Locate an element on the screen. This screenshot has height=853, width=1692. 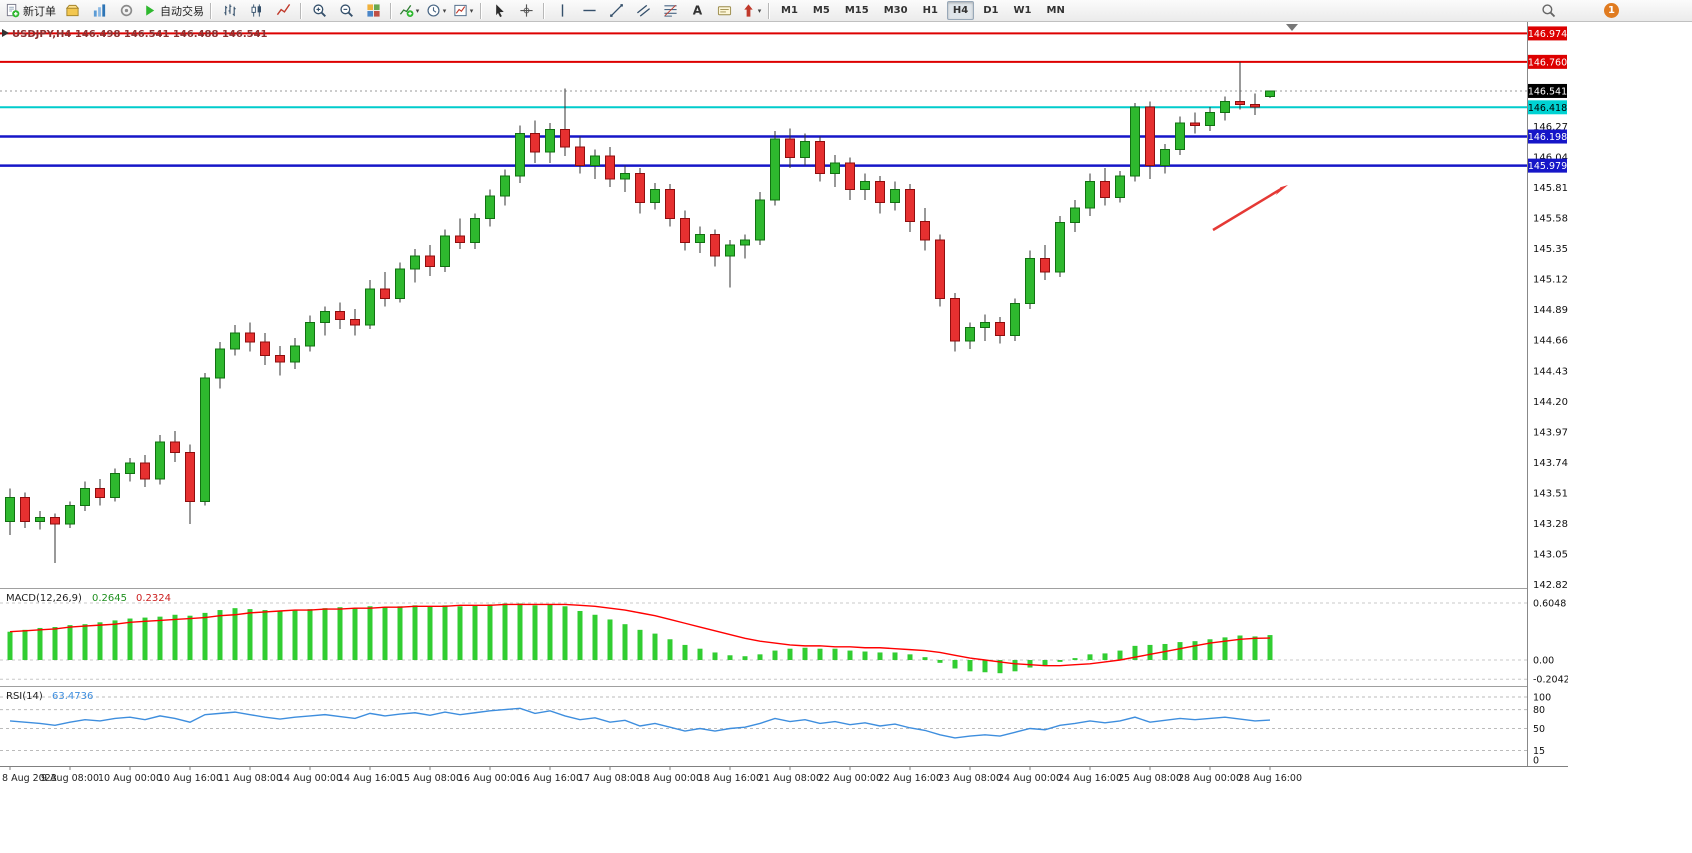
time-tick-label: 23 Aug 08:00 is located at coordinates (970, 778).